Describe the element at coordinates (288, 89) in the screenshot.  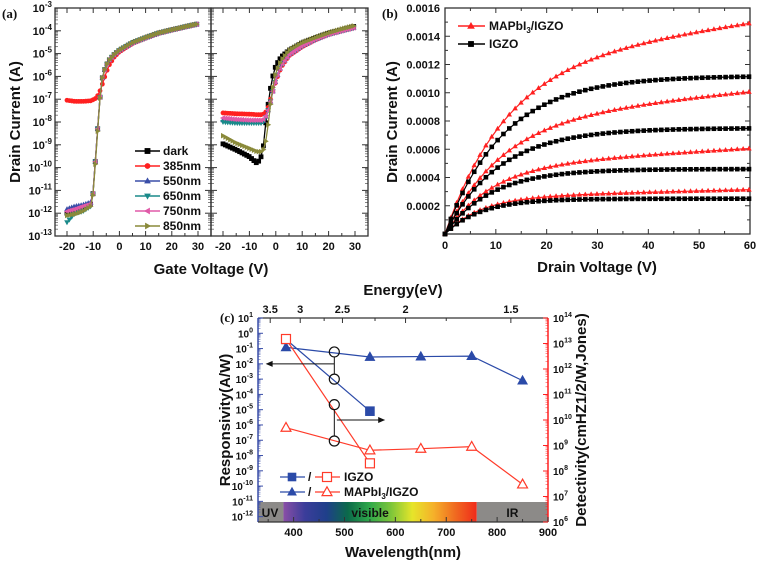
I see `series-line-850nm` at that location.